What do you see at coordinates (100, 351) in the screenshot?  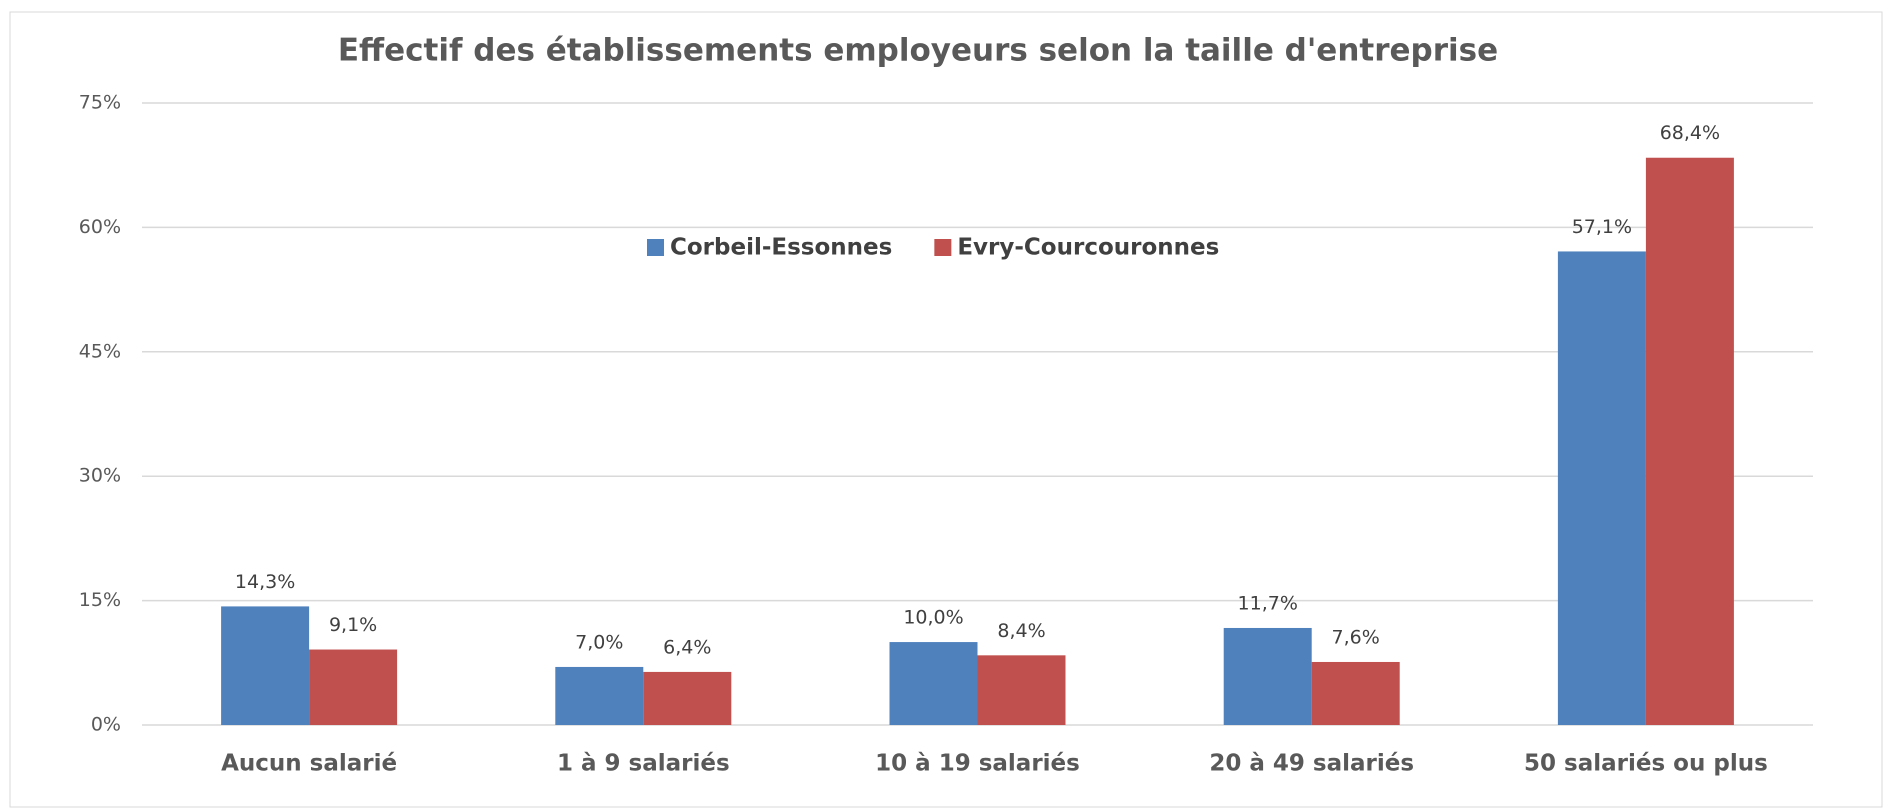 I see `y-tick-label: 45%` at bounding box center [100, 351].